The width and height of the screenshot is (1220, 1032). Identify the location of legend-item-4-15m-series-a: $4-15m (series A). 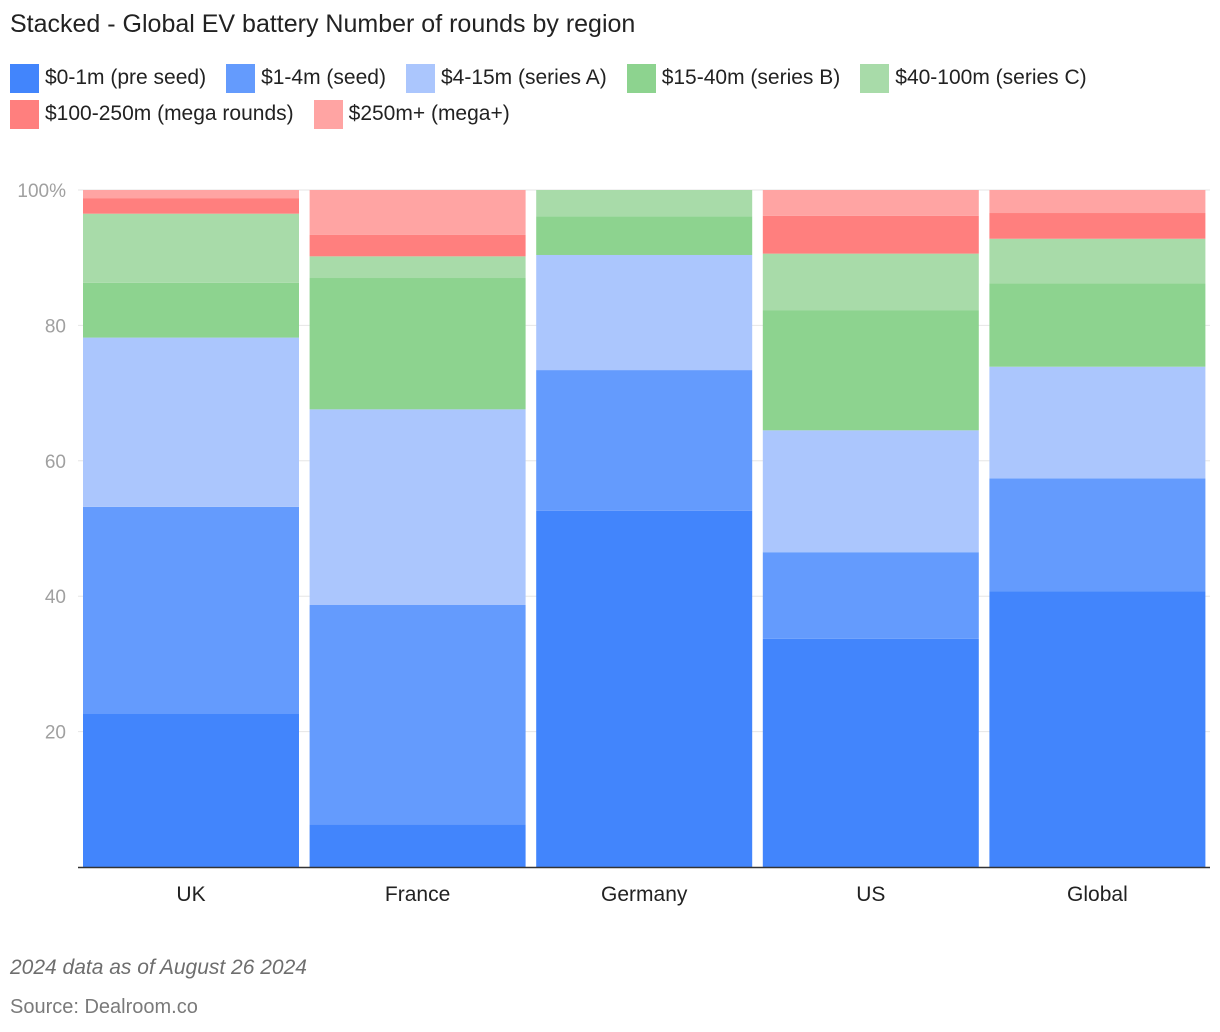
(506, 78).